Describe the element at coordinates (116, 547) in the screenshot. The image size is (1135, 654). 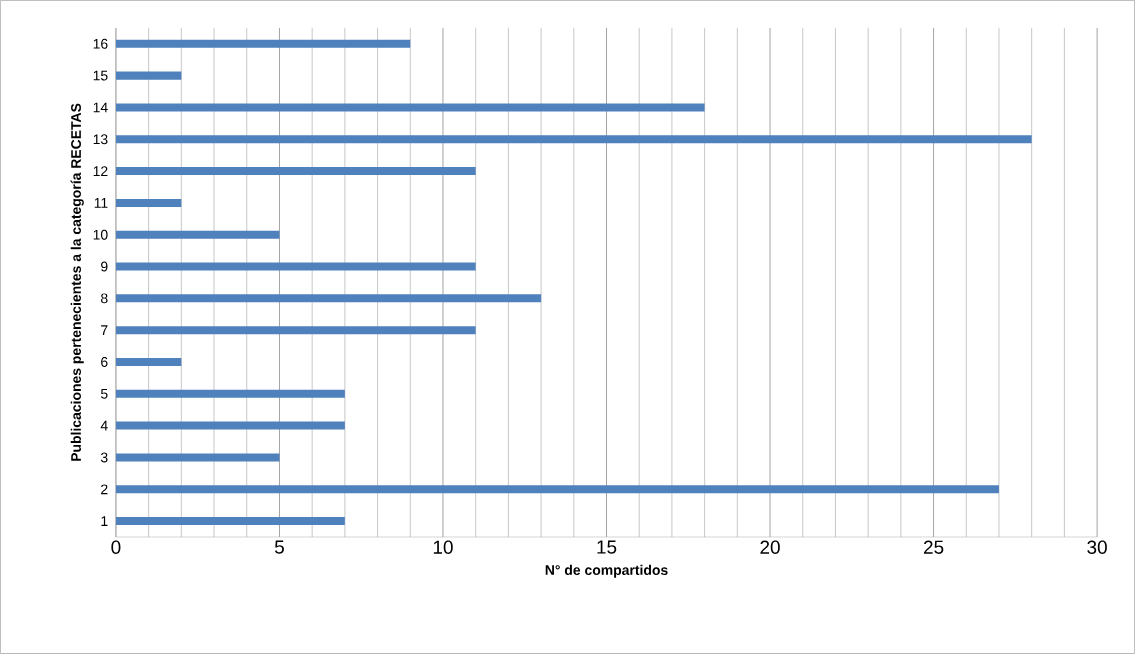
I see `x-tick-label: 0` at that location.